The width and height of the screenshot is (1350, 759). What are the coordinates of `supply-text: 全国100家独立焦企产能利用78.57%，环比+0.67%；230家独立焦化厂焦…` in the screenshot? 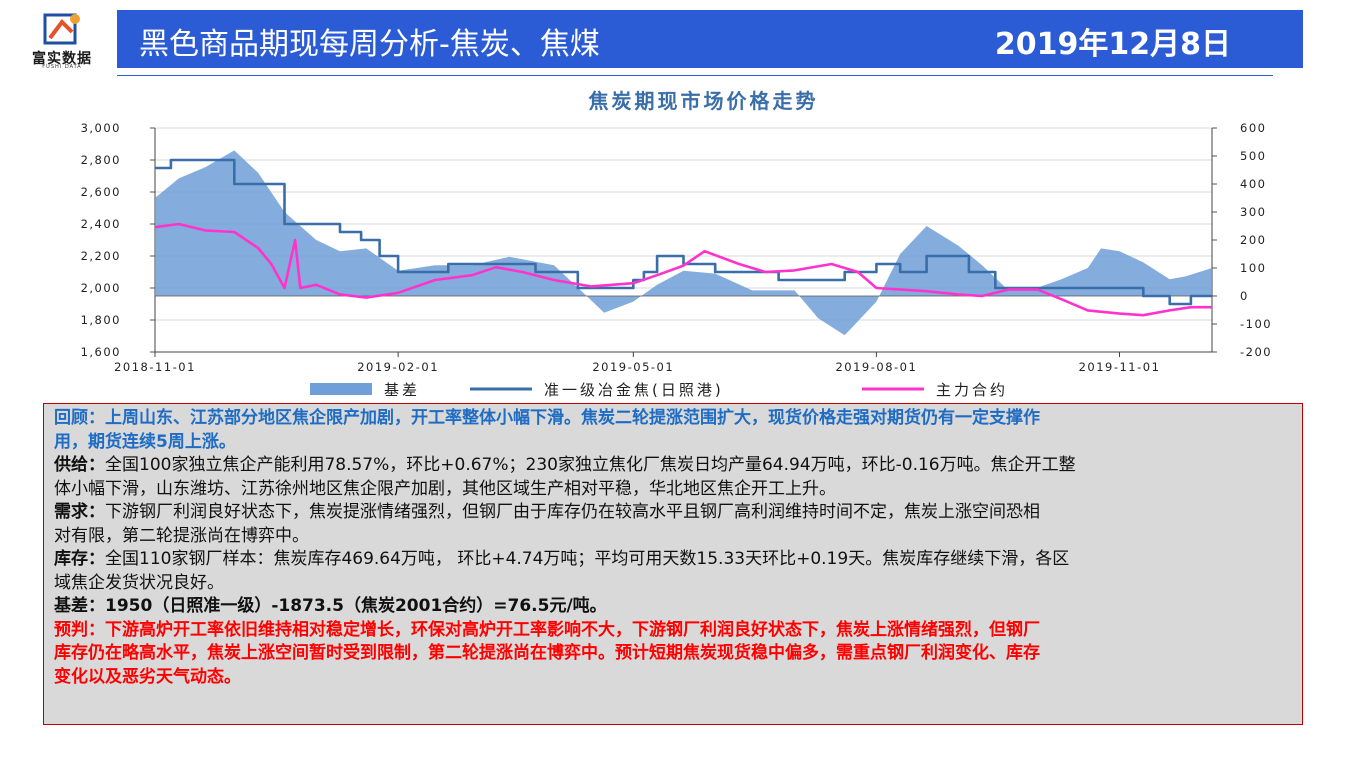 It's located at (590, 465).